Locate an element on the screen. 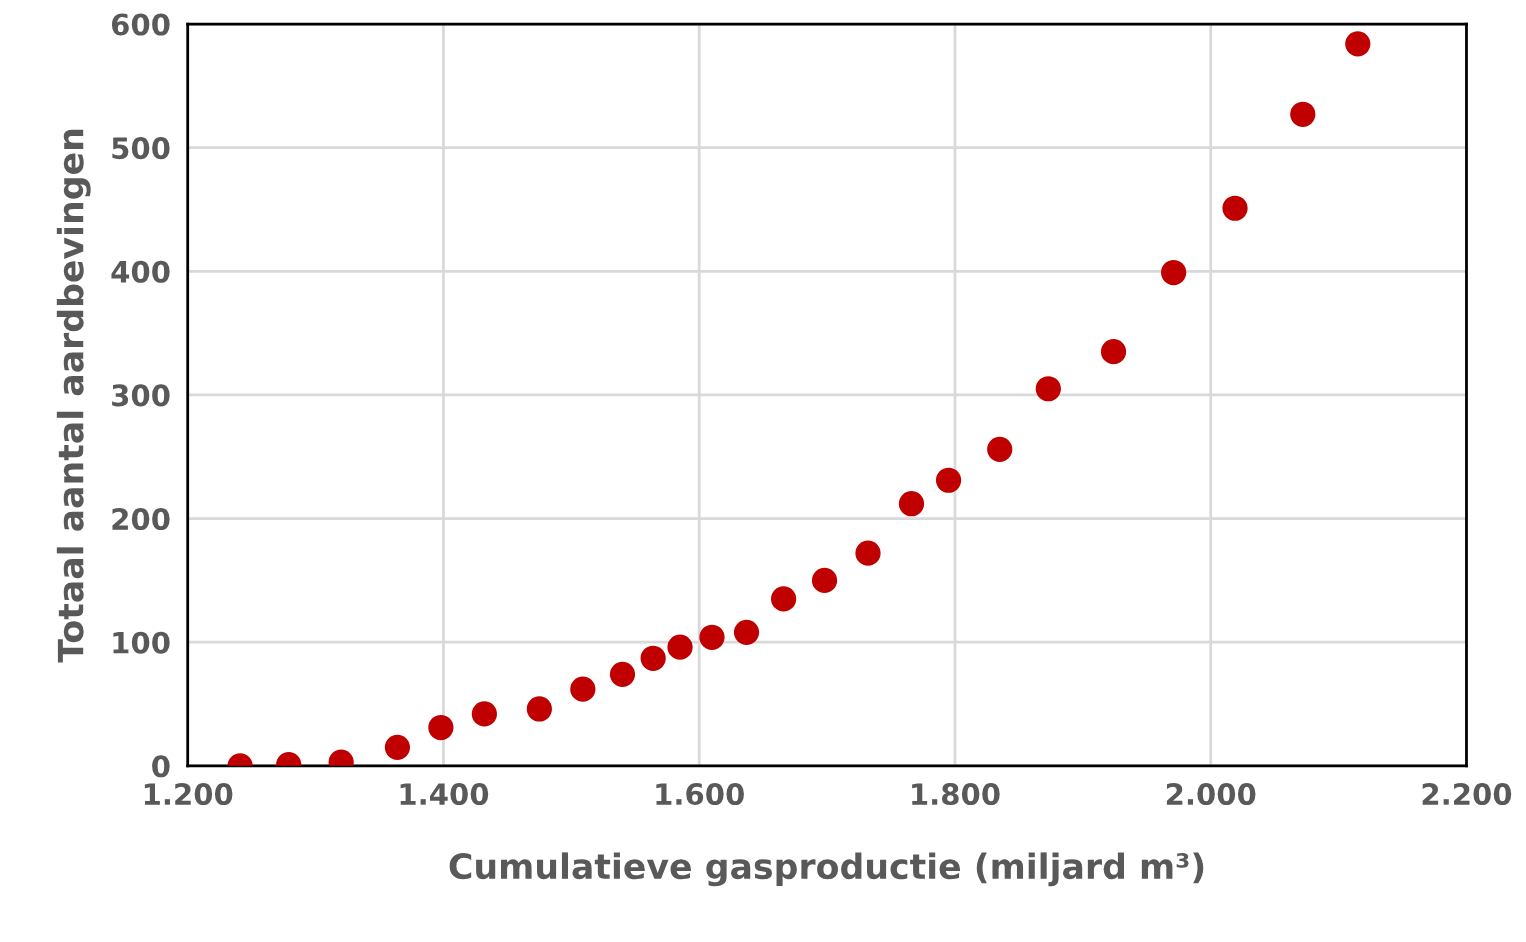 The height and width of the screenshot is (942, 1526). x-axis-title: Cumulatieve gasproductie (miljard m³) is located at coordinates (826, 869).